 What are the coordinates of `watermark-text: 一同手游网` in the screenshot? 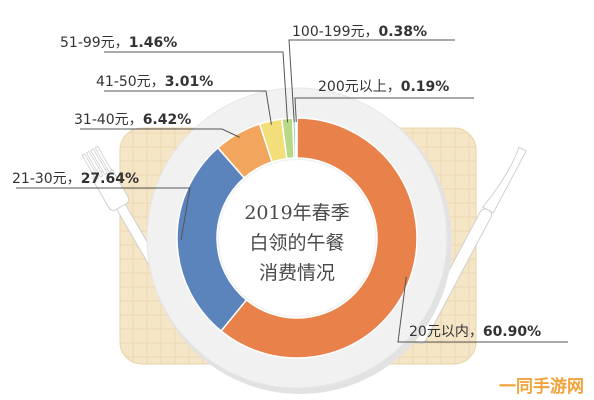 It's located at (541, 386).